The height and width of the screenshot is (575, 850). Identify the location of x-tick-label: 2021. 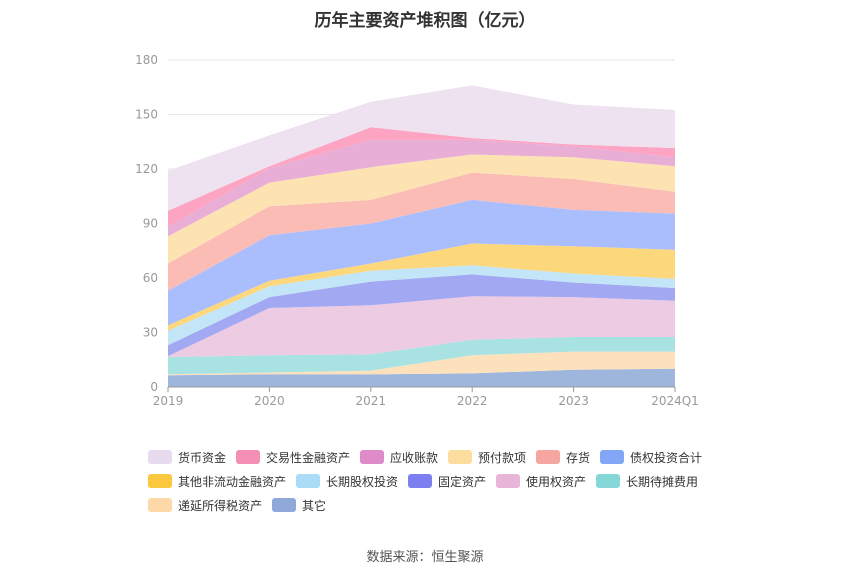
(371, 401).